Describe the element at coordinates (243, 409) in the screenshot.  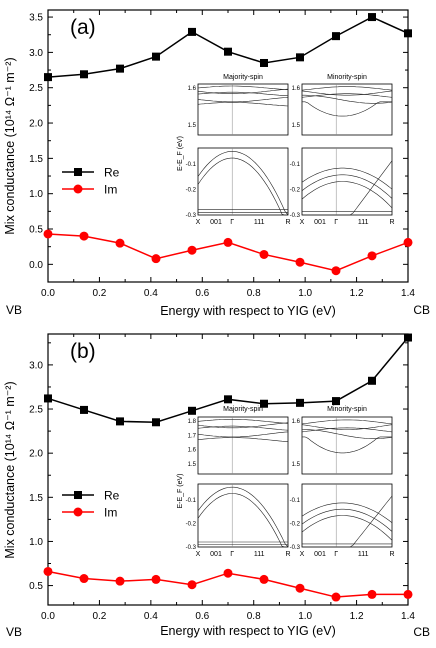
I see `inset-title: Majority-spin` at that location.